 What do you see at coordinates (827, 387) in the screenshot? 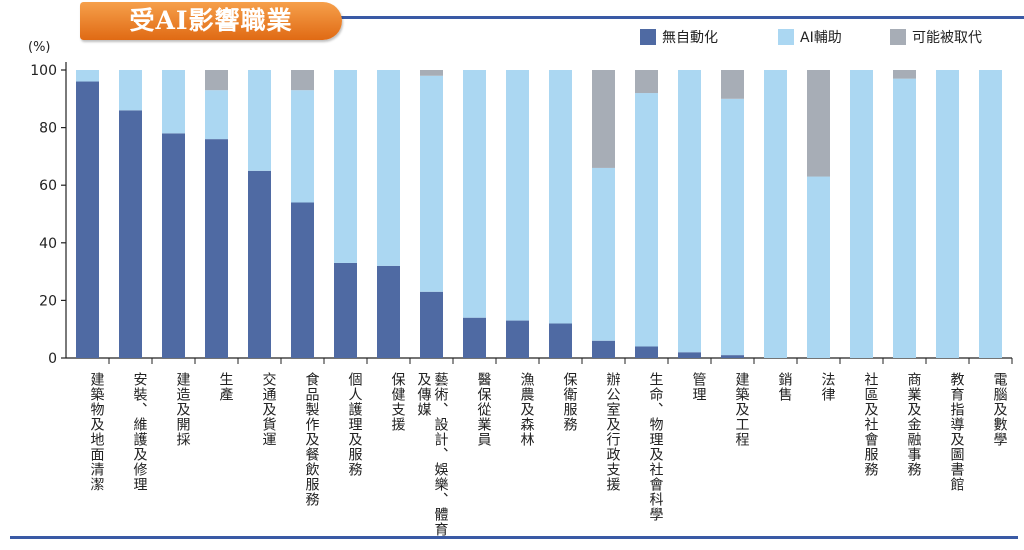
I see `x-category-label: 法律` at bounding box center [827, 387].